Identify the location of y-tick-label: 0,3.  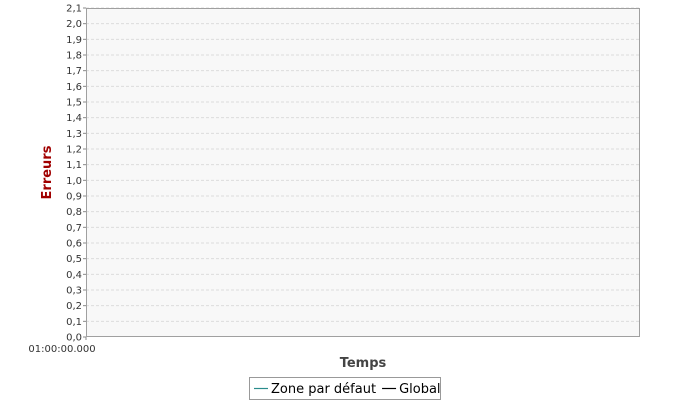
(74, 291).